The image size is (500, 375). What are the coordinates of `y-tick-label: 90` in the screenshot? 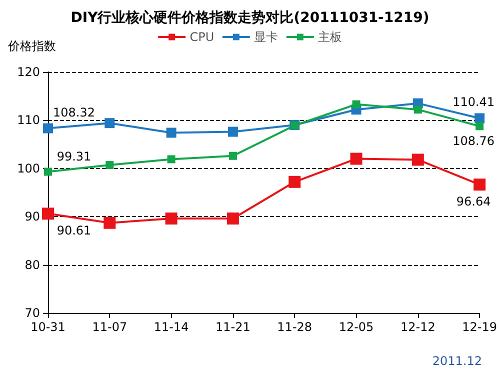 It's located at (32, 217).